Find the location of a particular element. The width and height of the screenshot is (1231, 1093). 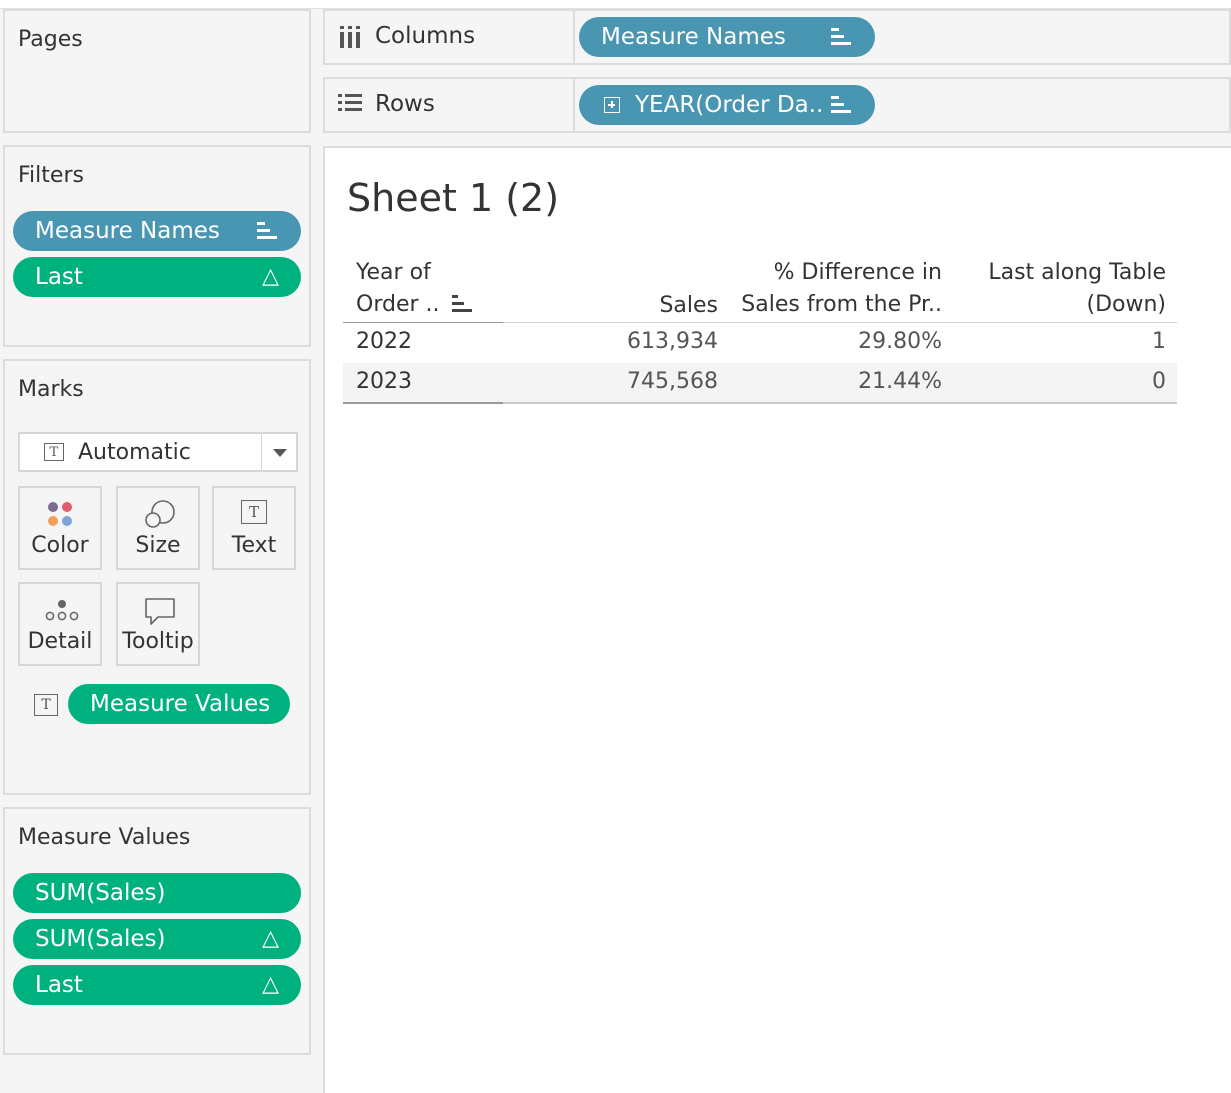

tooltip-icon is located at coordinates (158, 611).